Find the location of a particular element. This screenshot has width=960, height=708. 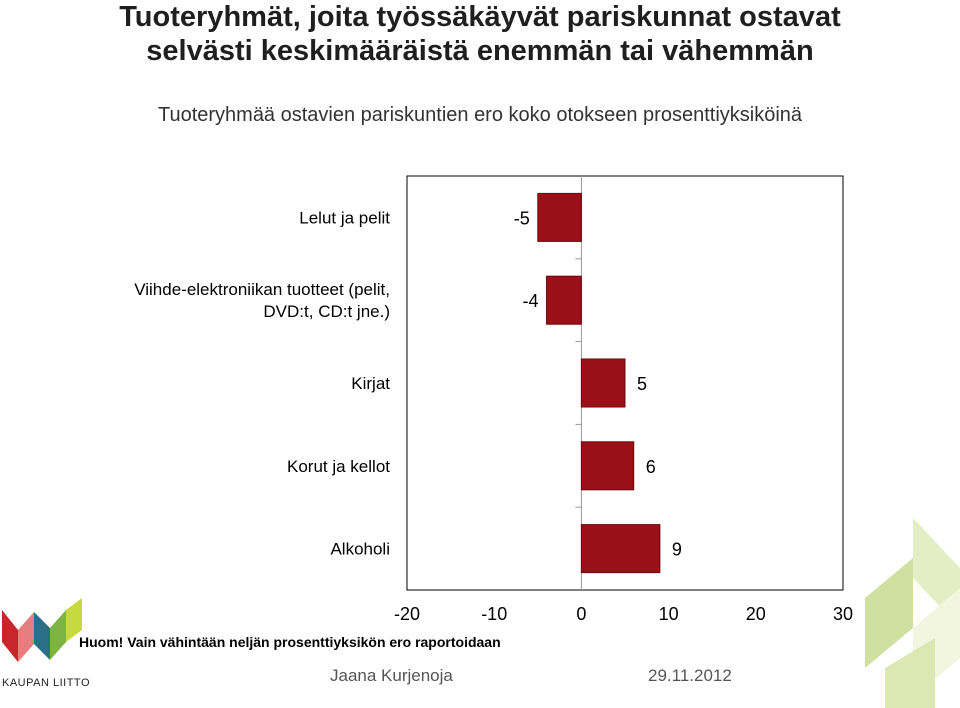

x-tick-label: -10 is located at coordinates (494, 614).